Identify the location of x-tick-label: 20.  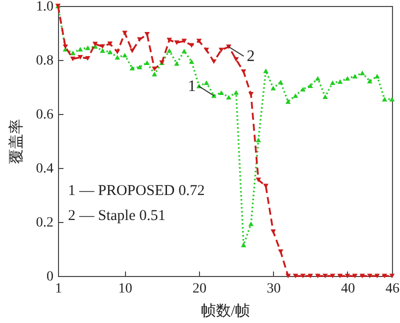
(199, 289).